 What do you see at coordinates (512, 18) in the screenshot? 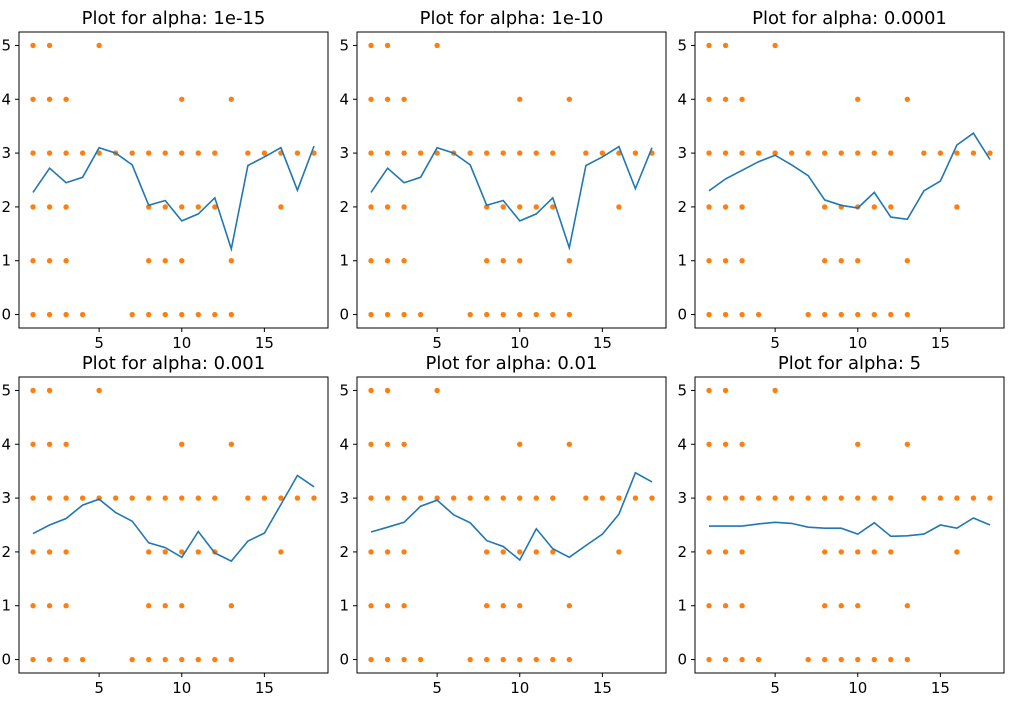
I see `subplot-title: Plot for alpha: 1e-10` at bounding box center [512, 18].